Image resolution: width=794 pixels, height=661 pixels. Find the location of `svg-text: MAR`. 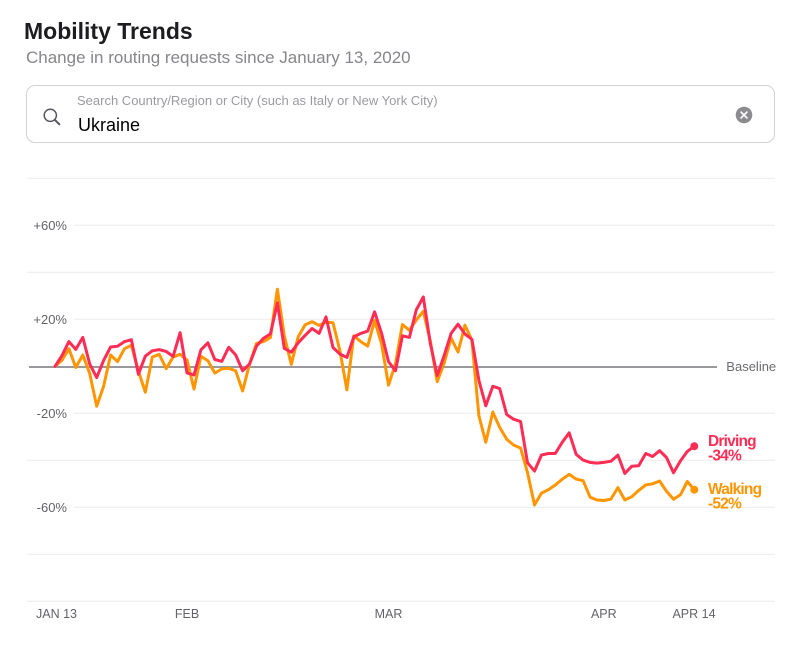

svg-text: MAR is located at coordinates (389, 614).